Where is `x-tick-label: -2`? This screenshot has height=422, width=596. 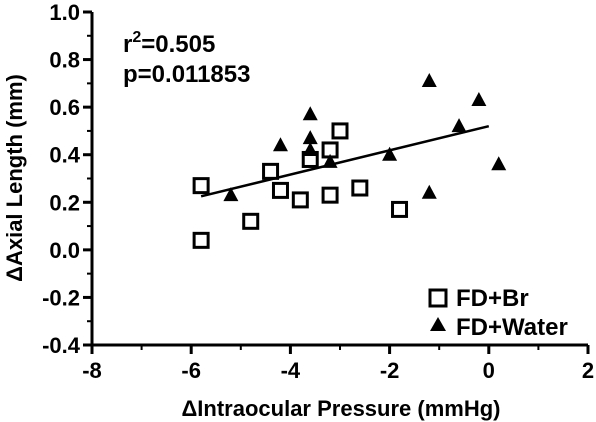
x-tick-label: -2 is located at coordinates (390, 370).